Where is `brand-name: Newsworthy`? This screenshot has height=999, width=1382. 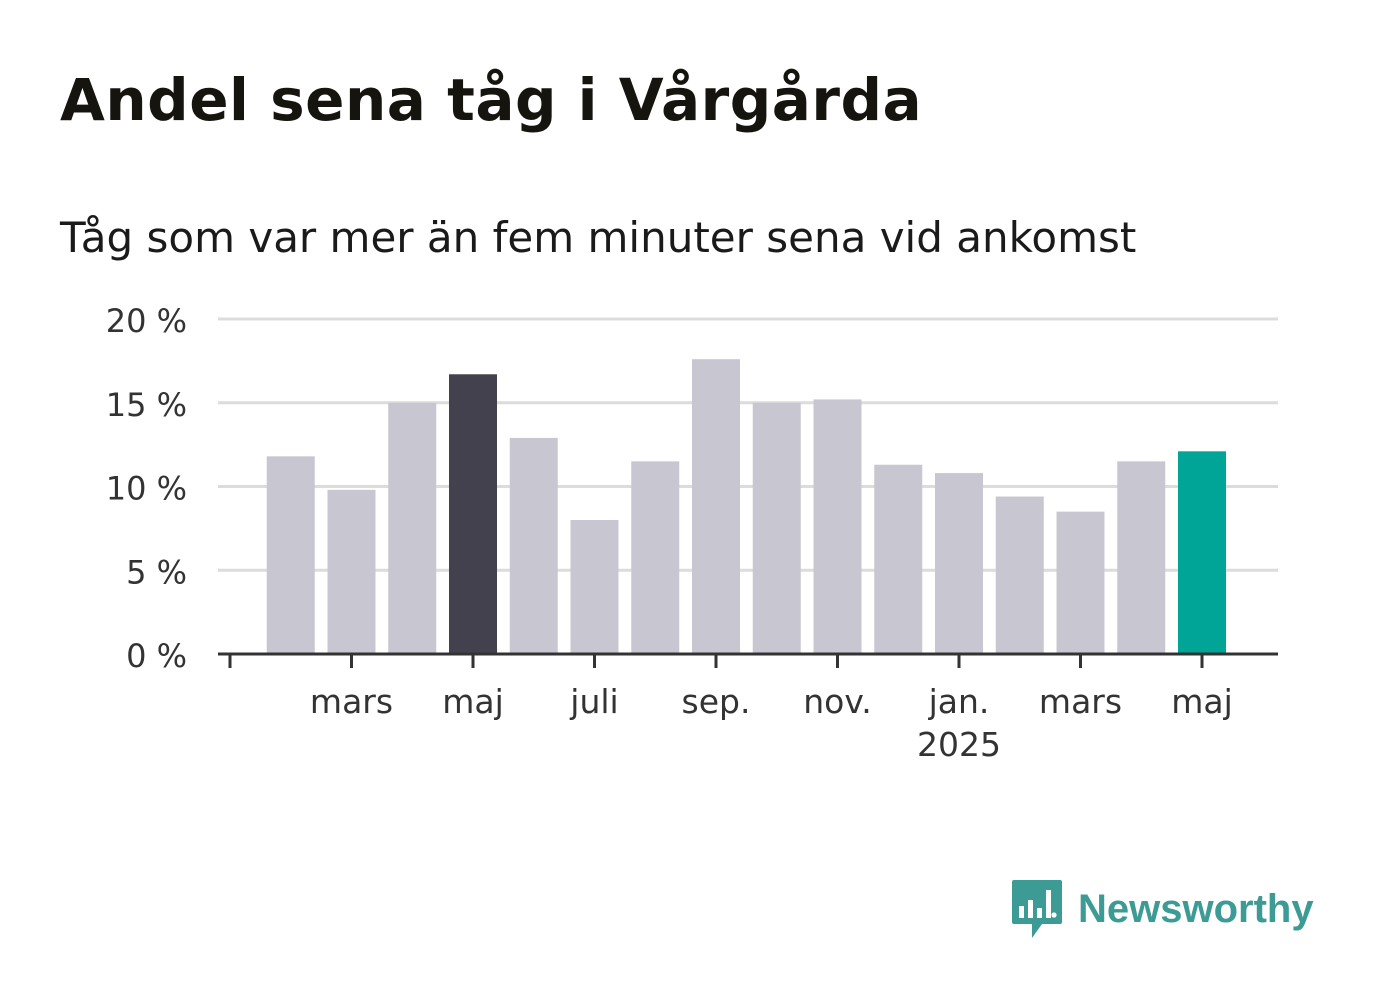
brand-name: Newsworthy is located at coordinates (1196, 908).